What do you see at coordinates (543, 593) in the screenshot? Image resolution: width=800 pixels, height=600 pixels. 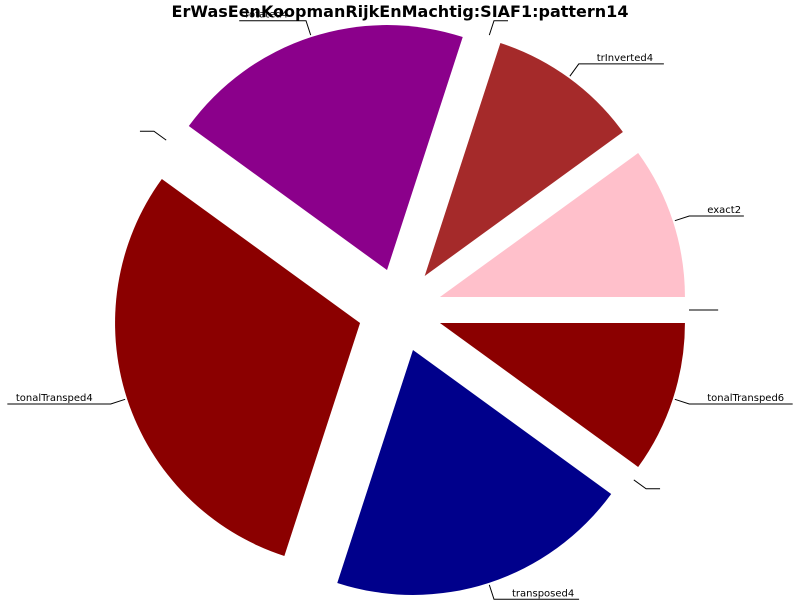 I see `slice-label: transposed4` at bounding box center [543, 593].